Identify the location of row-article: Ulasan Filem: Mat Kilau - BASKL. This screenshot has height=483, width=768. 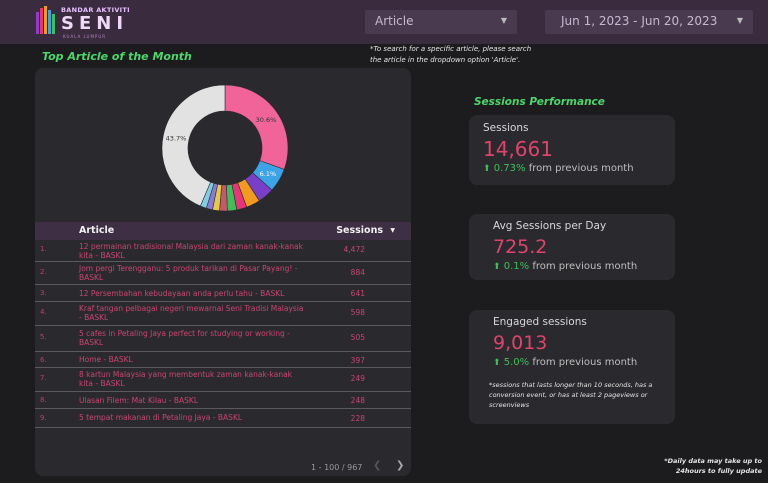
(139, 400).